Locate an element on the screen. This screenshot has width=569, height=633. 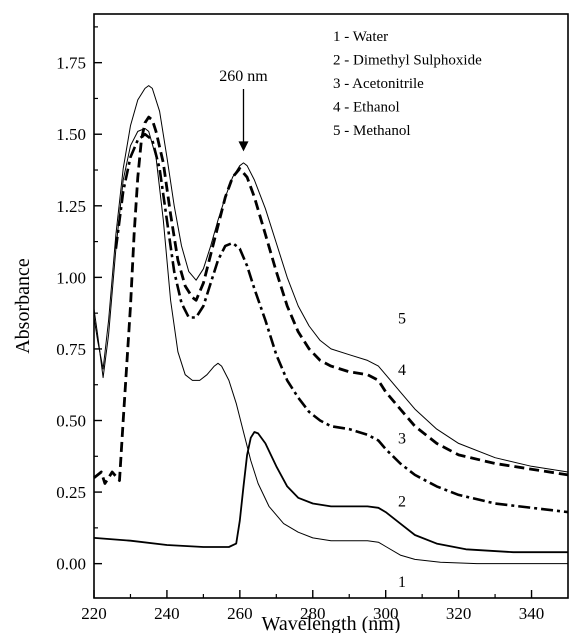
legend-entry-3: 3 - Acetonitrile is located at coordinates (378, 84).